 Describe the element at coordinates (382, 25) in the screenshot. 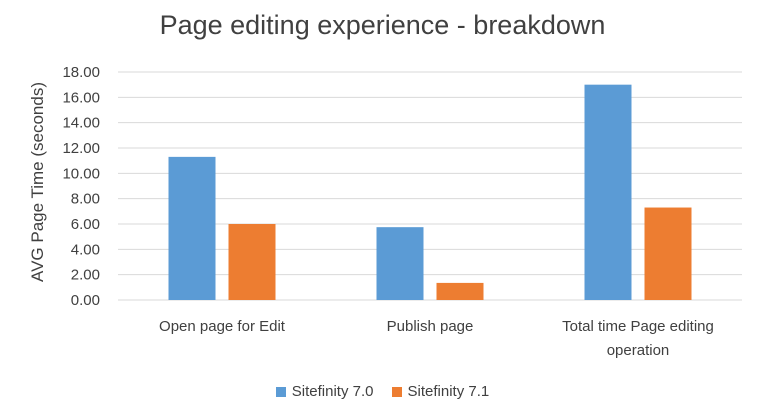

I see `chart-title: Page editing experience - breakdown` at that location.